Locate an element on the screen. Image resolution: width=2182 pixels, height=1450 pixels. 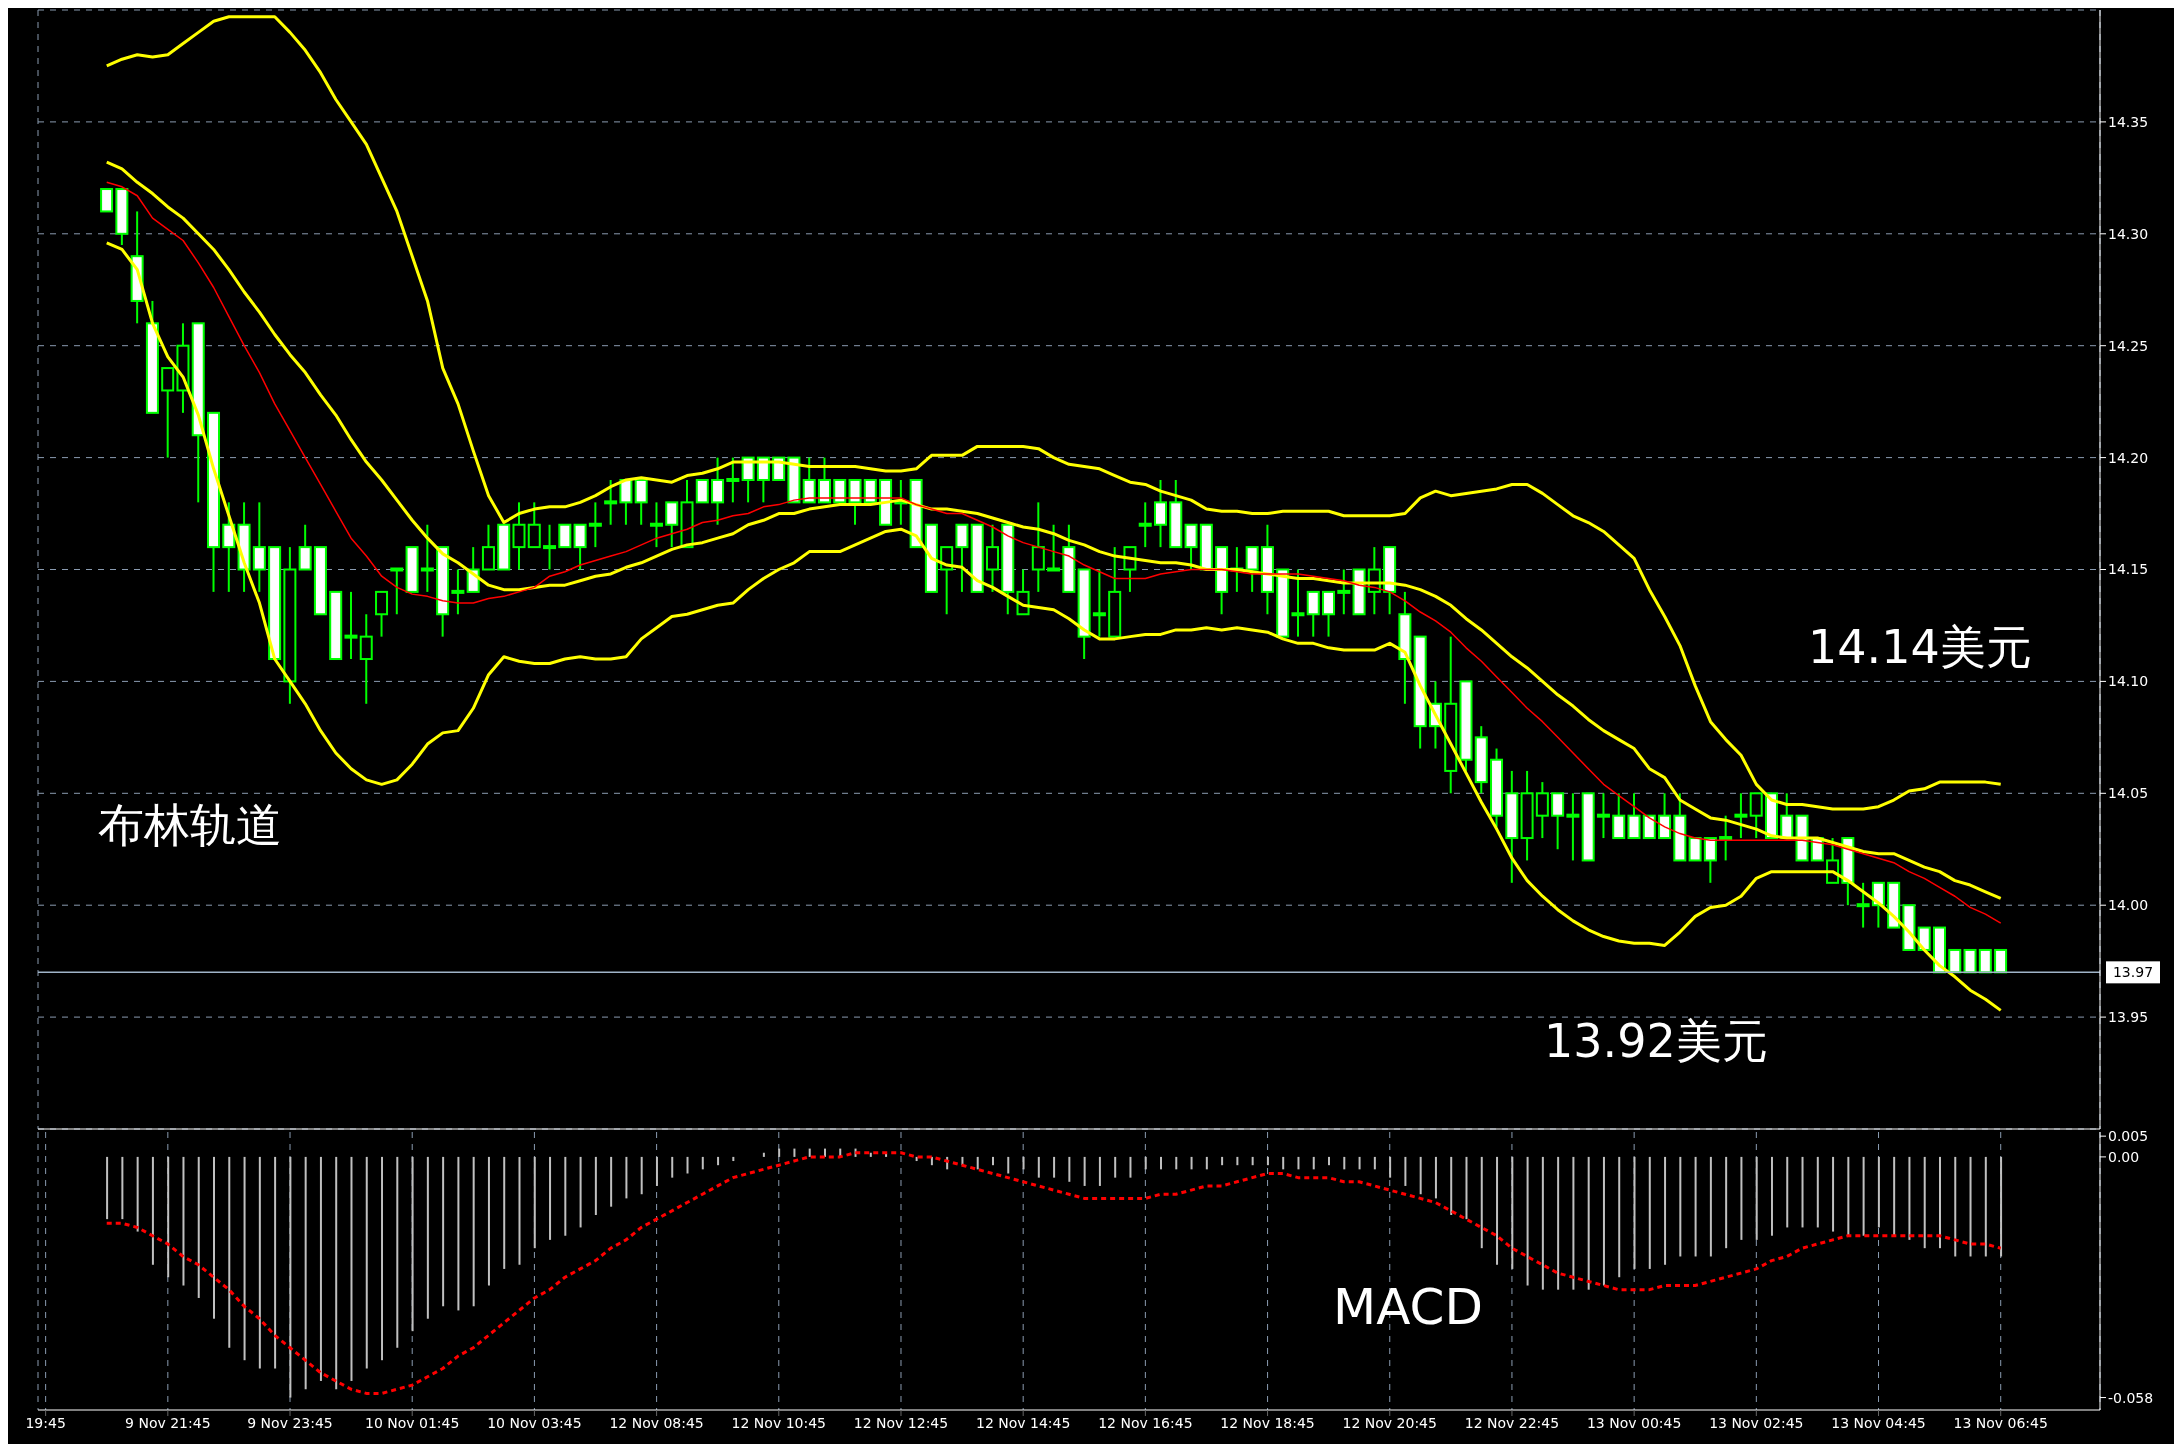
x-tick-label: 10 Nov 01:45 is located at coordinates (412, 1422).